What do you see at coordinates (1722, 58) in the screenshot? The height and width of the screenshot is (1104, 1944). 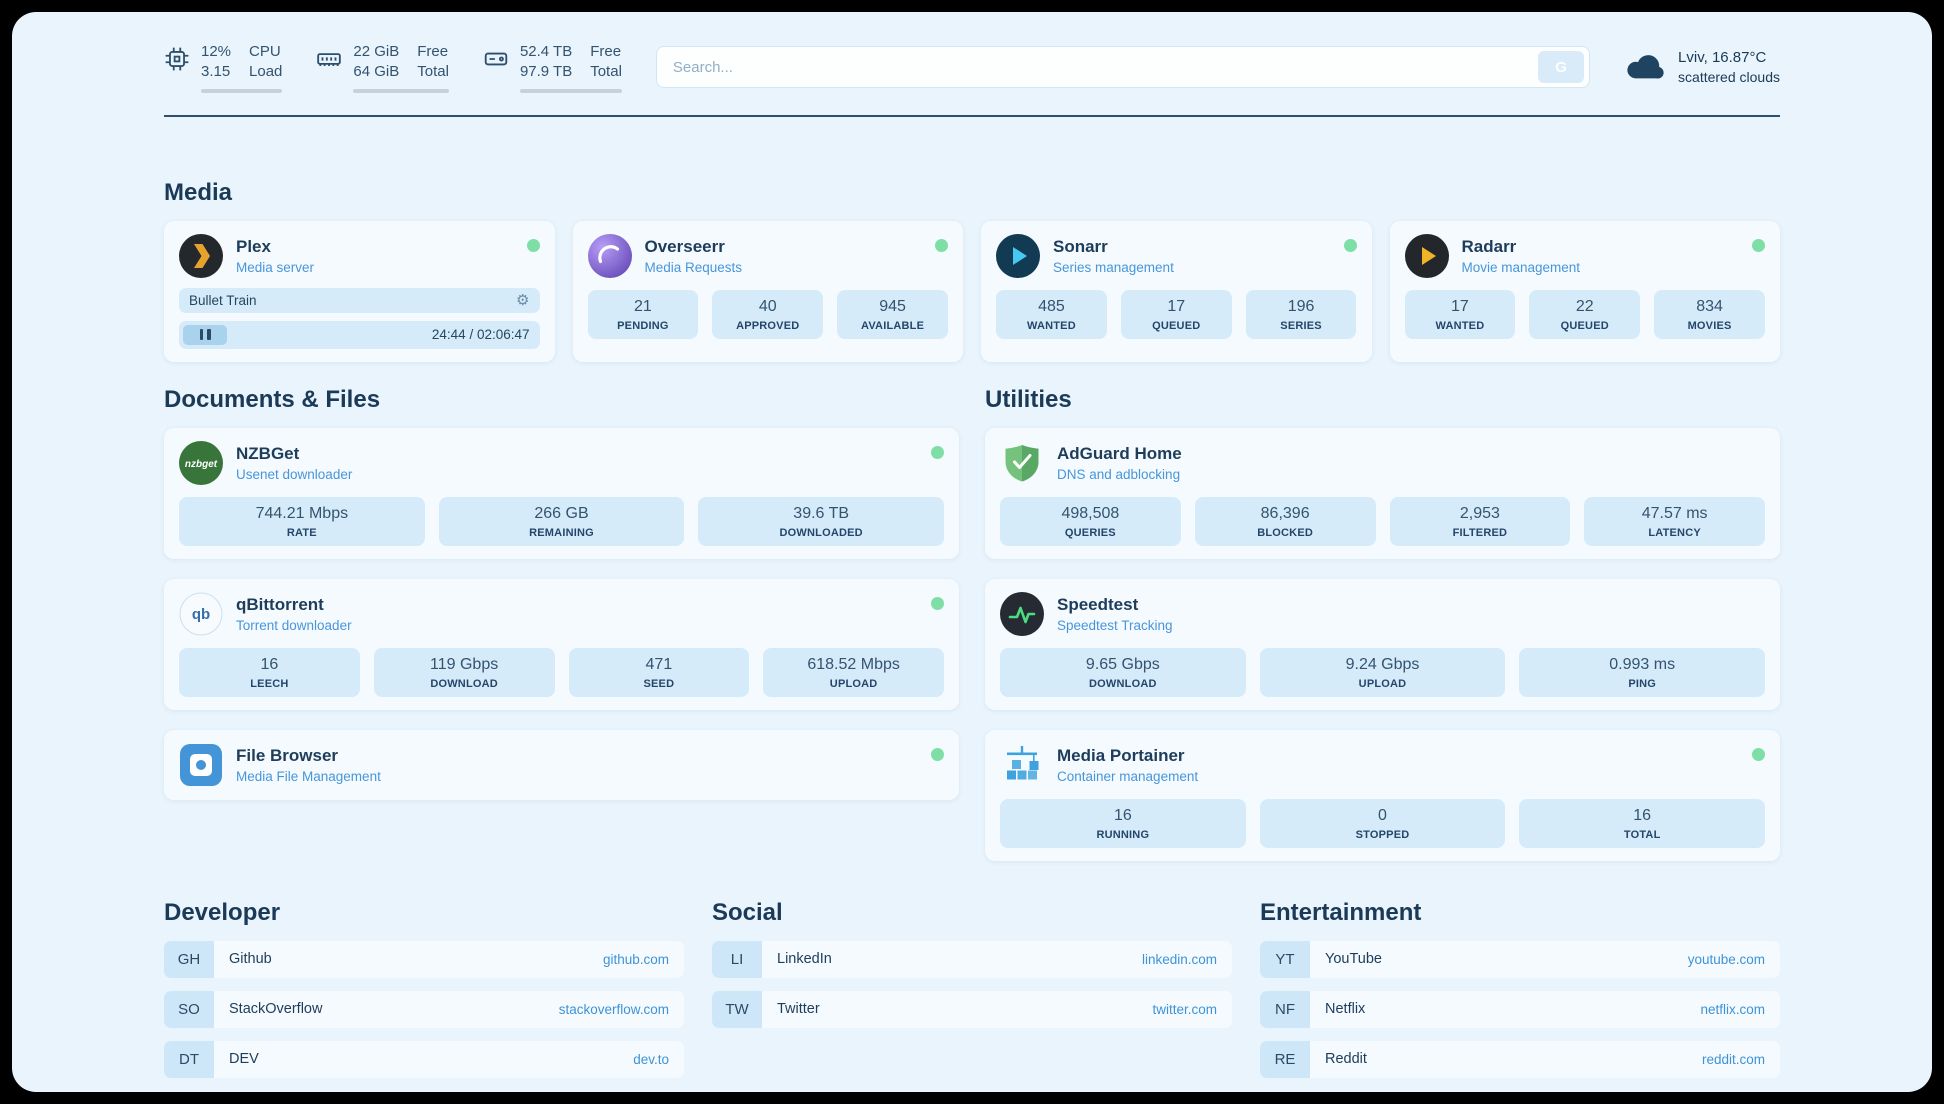 I see `weather-location: Lviv, 16.87°C` at bounding box center [1722, 58].